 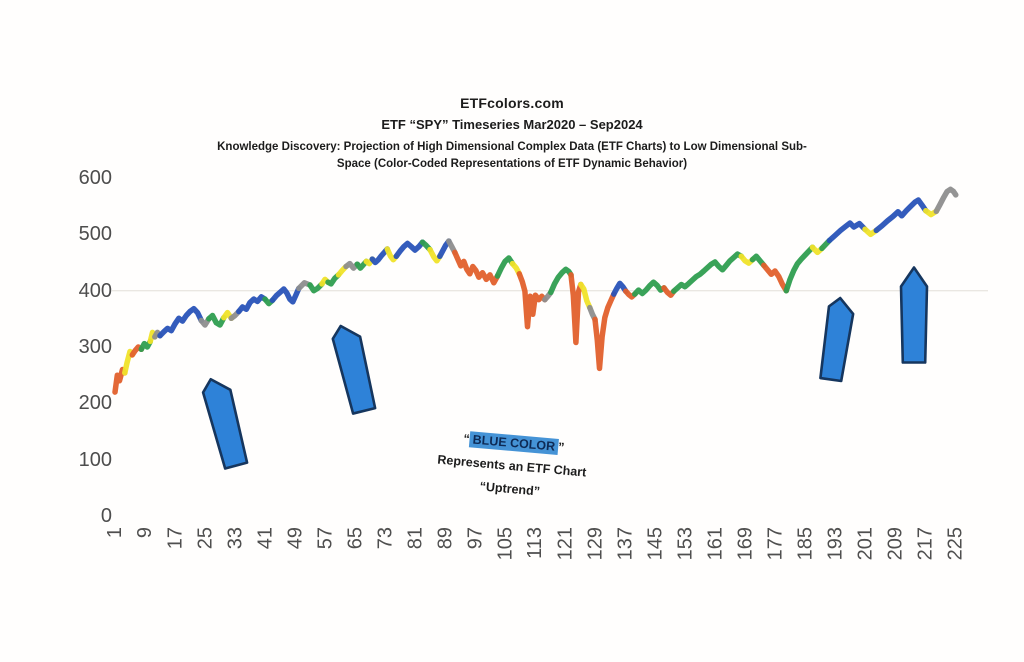 What do you see at coordinates (265, 538) in the screenshot?
I see `x-axis-tick-label-41: 41` at bounding box center [265, 538].